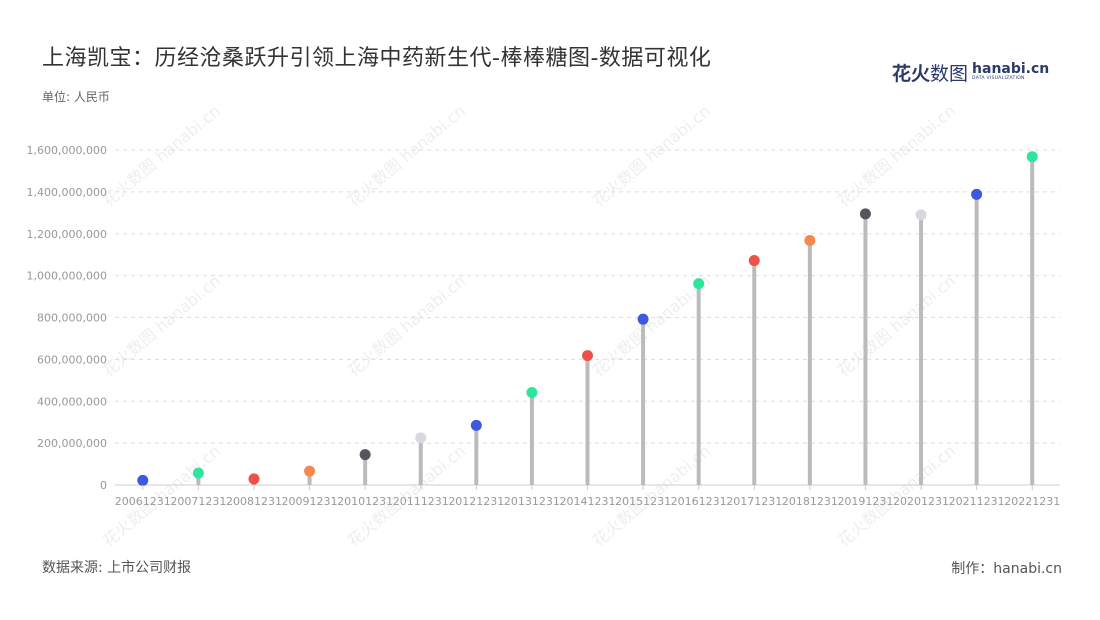  Describe the element at coordinates (1006, 569) in the screenshot. I see `credit-label: 制作：hanabi.cn` at that location.